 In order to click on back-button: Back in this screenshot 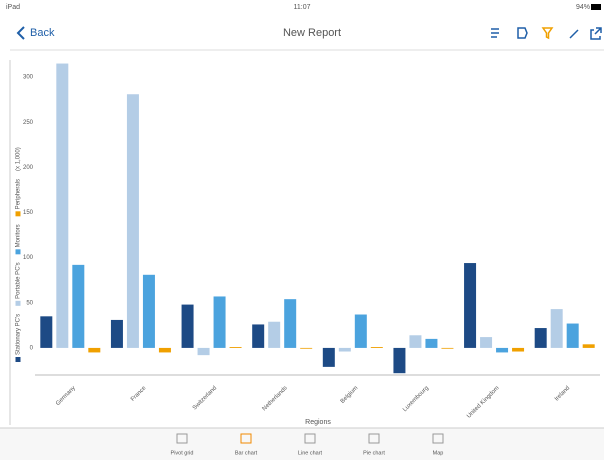, I will do `click(42, 33)`.